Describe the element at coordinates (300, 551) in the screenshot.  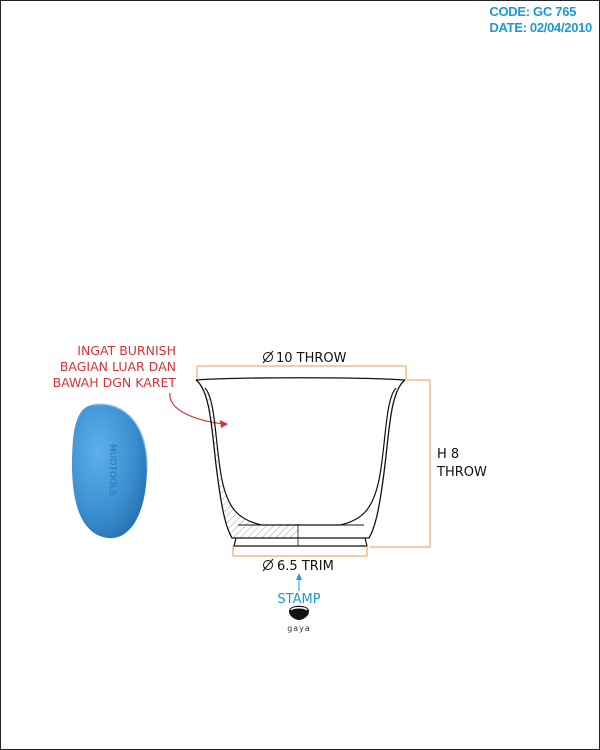
I see `foot-diameter-dimension` at that location.